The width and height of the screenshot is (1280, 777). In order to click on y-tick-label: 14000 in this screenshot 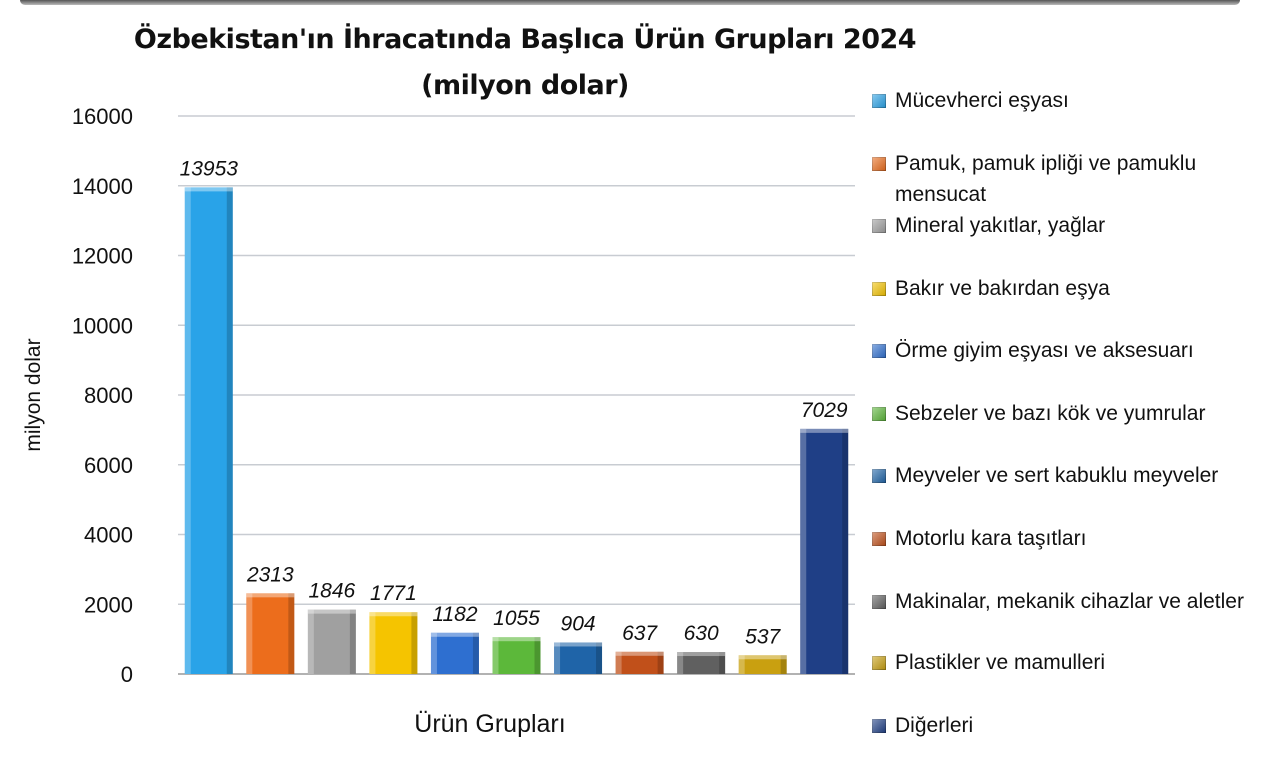, I will do `click(102, 186)`.